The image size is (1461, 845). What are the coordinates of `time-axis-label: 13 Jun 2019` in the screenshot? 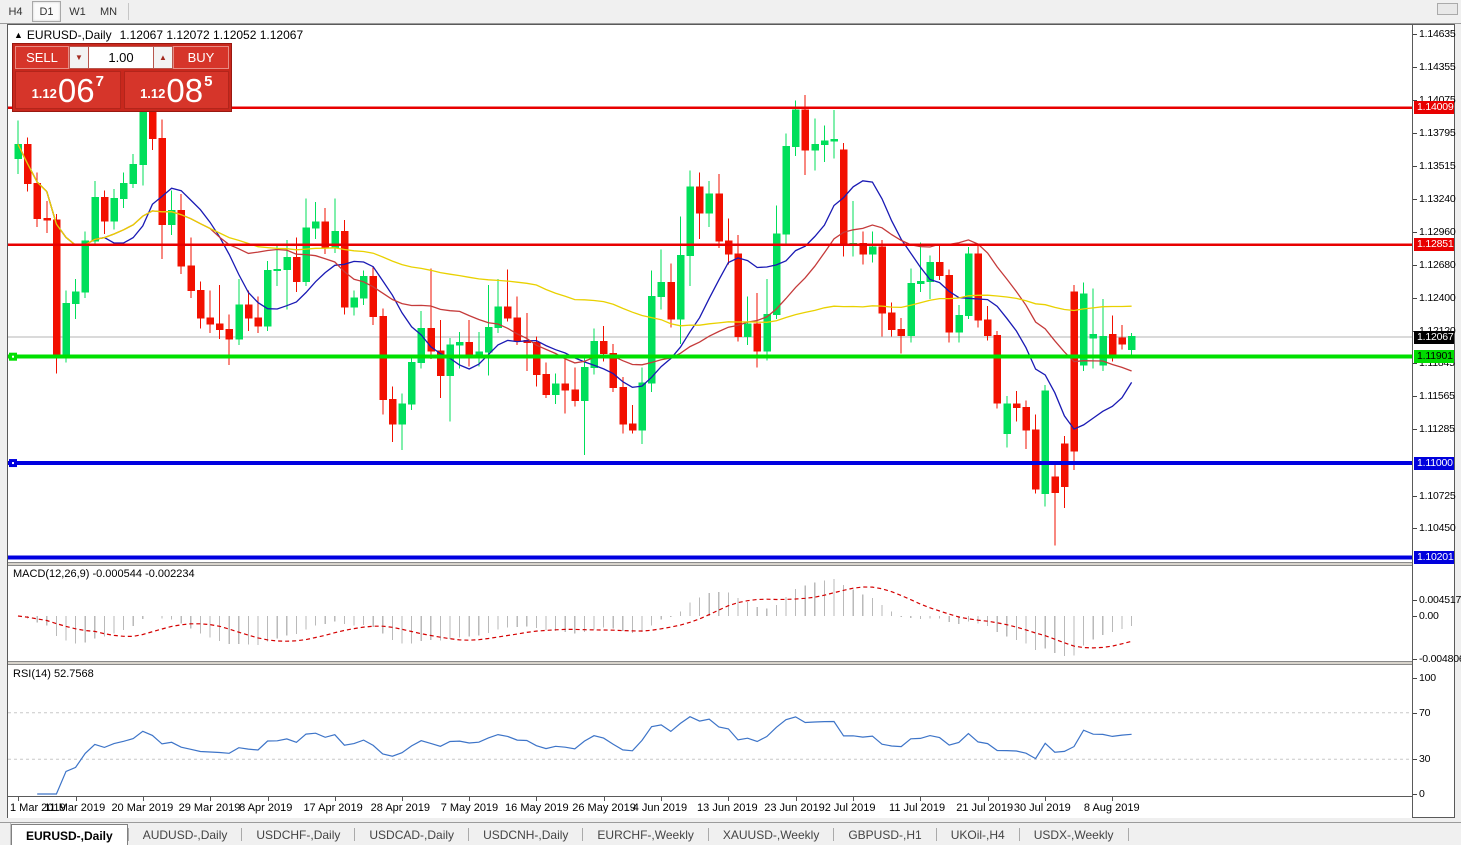 It's located at (727, 808).